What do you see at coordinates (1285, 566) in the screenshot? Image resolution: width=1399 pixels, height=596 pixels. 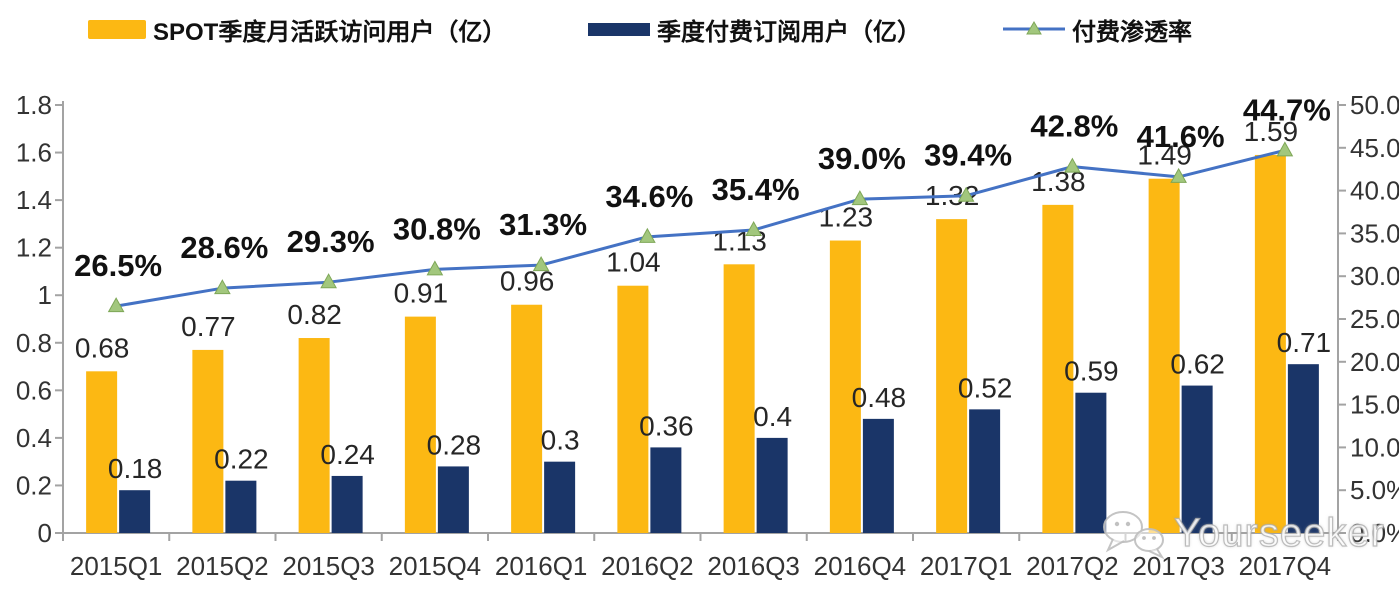 I see `x-axis-category-label: 2017Q4` at bounding box center [1285, 566].